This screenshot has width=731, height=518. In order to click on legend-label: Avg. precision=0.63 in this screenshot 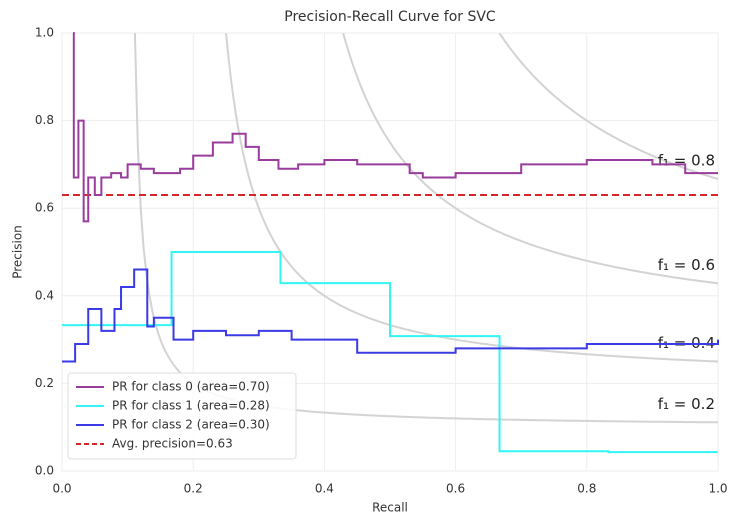, I will do `click(172, 444)`.